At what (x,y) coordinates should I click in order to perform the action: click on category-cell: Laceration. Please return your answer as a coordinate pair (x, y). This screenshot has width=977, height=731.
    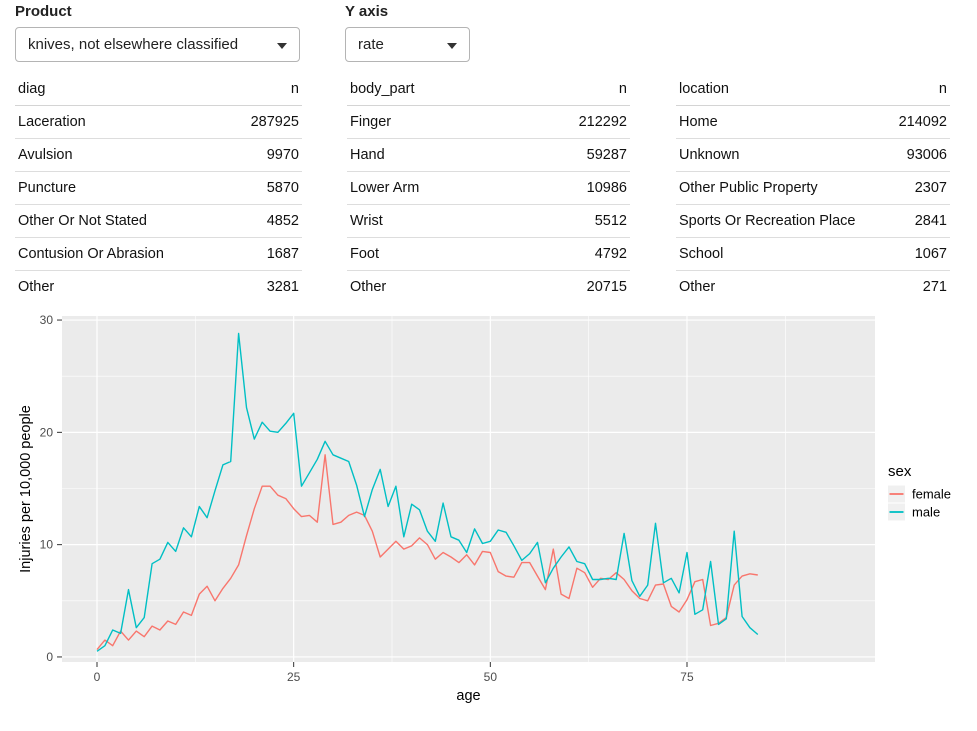
    Looking at the image, I should click on (121, 122).